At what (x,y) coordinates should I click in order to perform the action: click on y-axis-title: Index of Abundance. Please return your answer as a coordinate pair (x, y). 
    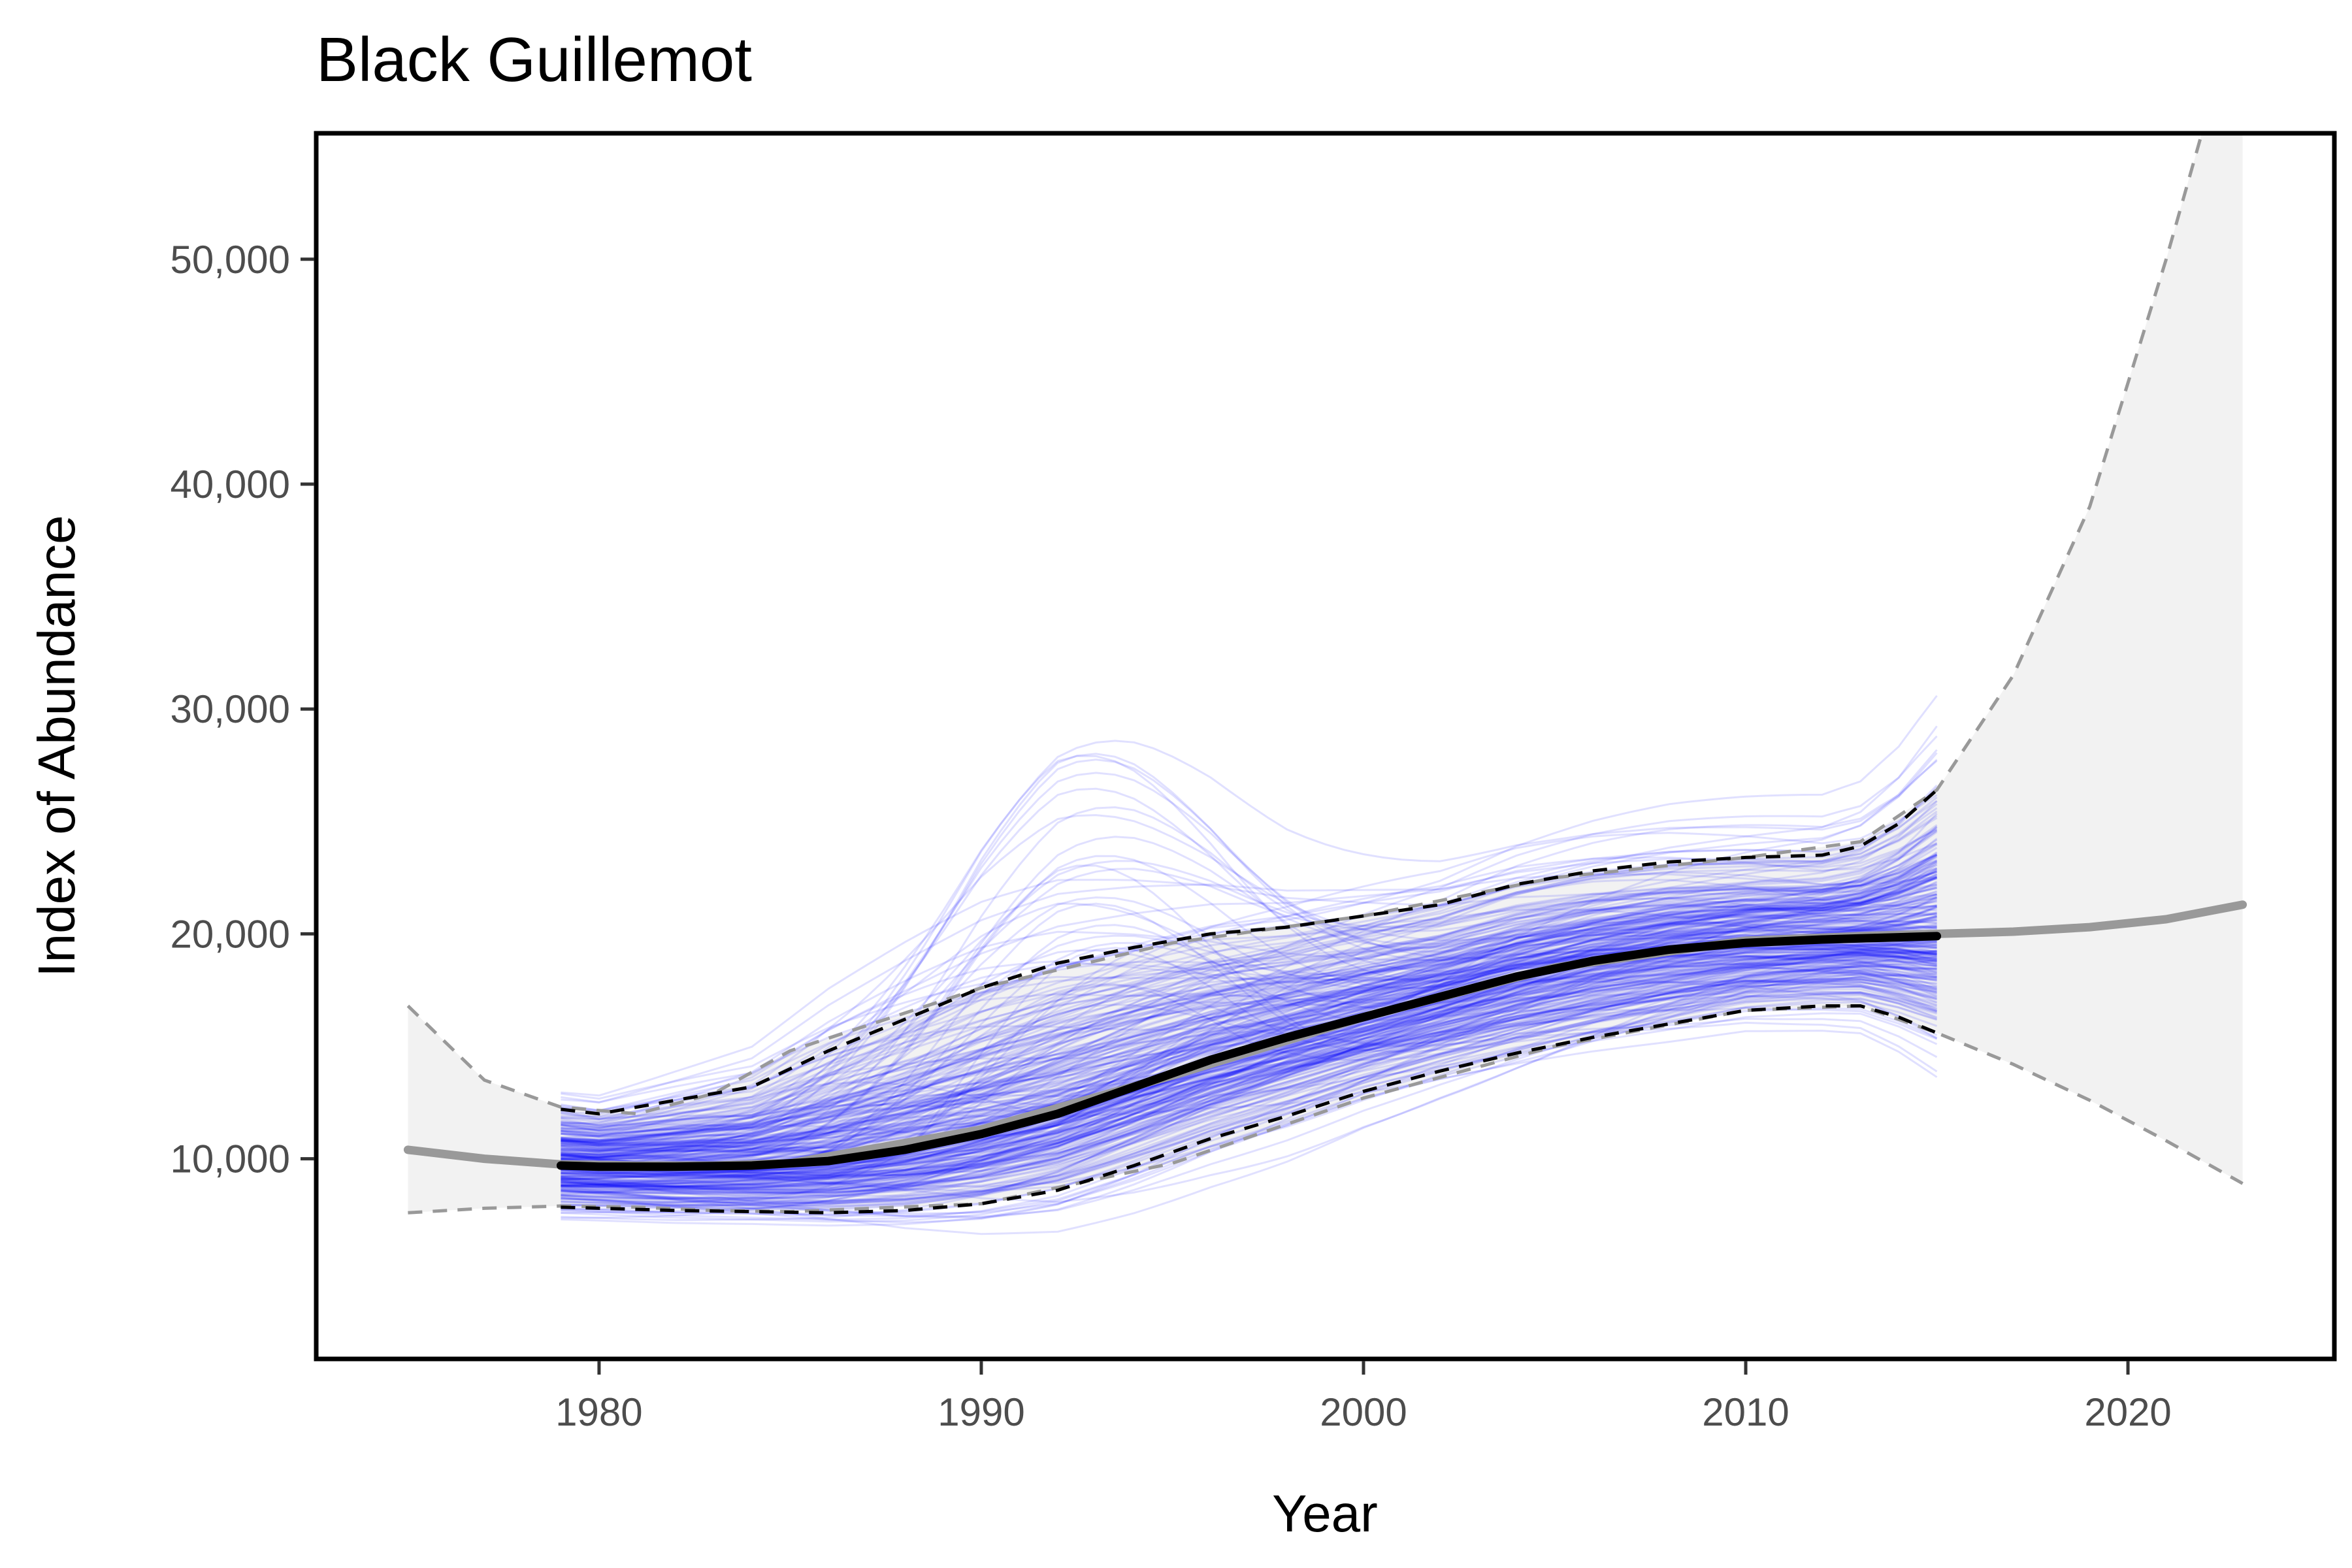
    Looking at the image, I should click on (56, 746).